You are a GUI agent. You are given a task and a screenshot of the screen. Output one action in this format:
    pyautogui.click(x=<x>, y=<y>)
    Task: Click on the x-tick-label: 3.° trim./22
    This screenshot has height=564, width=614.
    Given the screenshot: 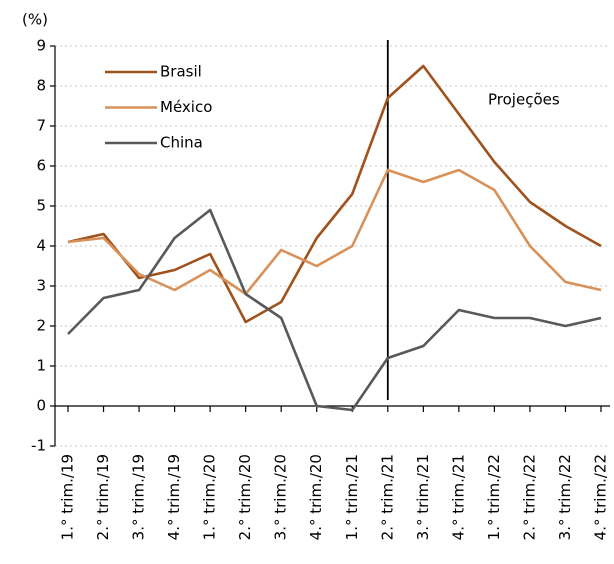 What is the action you would take?
    pyautogui.click(x=565, y=497)
    